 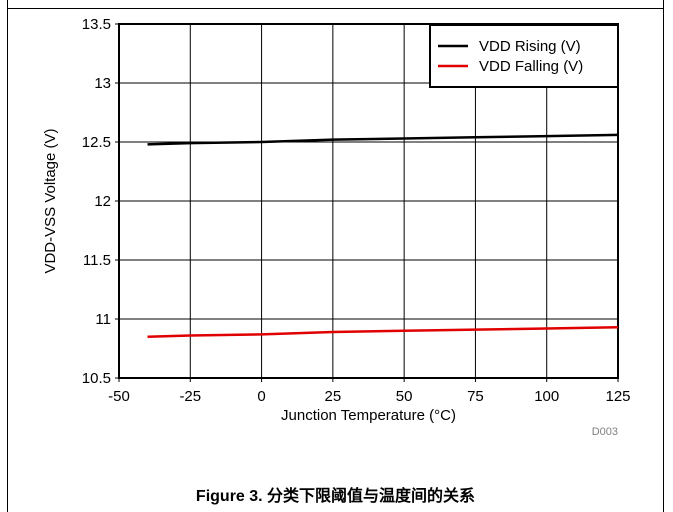 What do you see at coordinates (96, 24) in the screenshot?
I see `y-tick-label: 13.5` at bounding box center [96, 24].